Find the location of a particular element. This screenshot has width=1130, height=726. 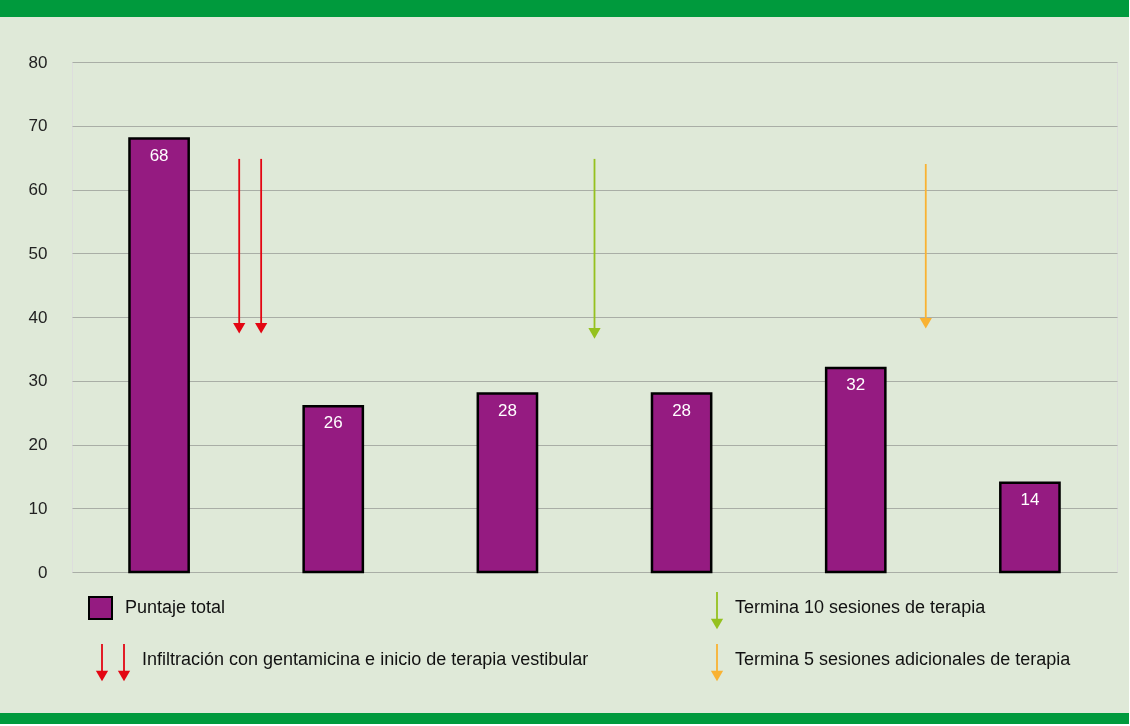

data-label: 68 is located at coordinates (159, 155).